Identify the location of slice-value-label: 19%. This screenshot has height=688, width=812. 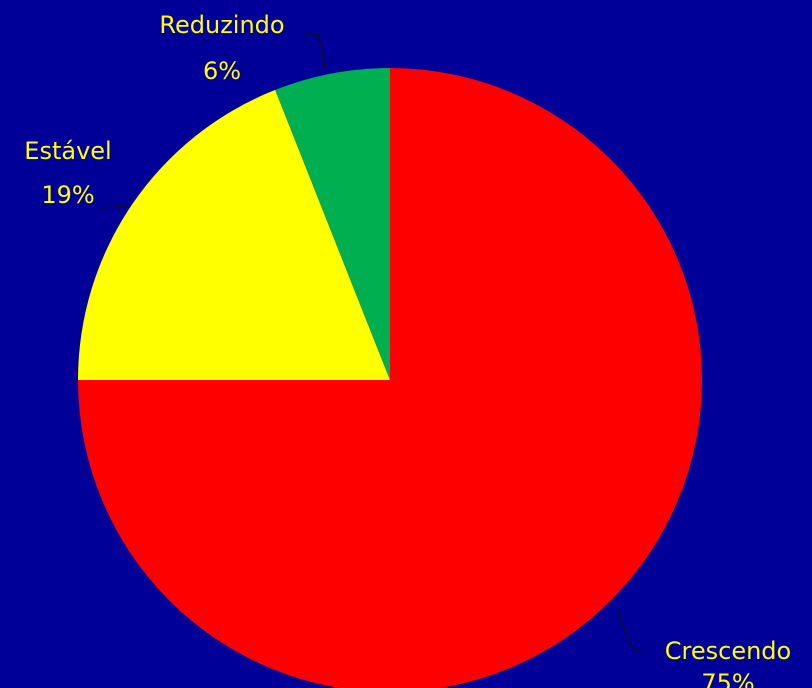
(67, 195).